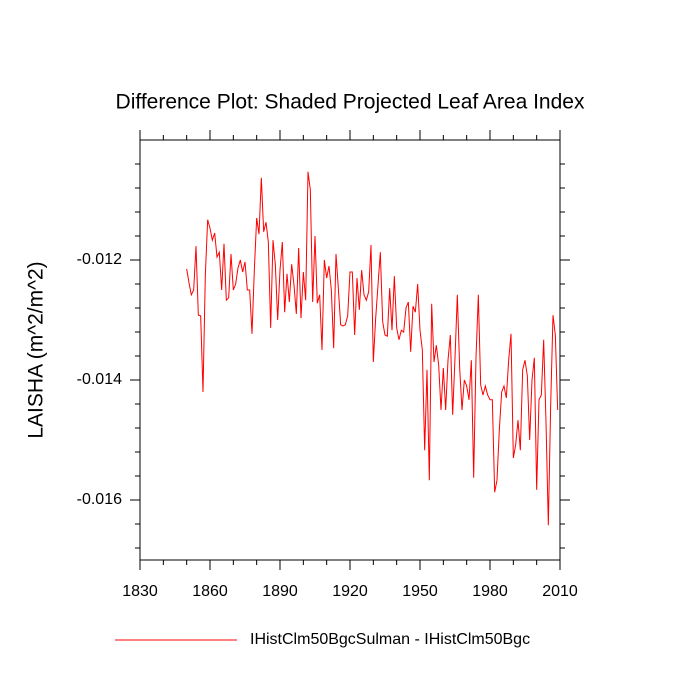  What do you see at coordinates (350, 591) in the screenshot?
I see `x-tick-label: 1920` at bounding box center [350, 591].